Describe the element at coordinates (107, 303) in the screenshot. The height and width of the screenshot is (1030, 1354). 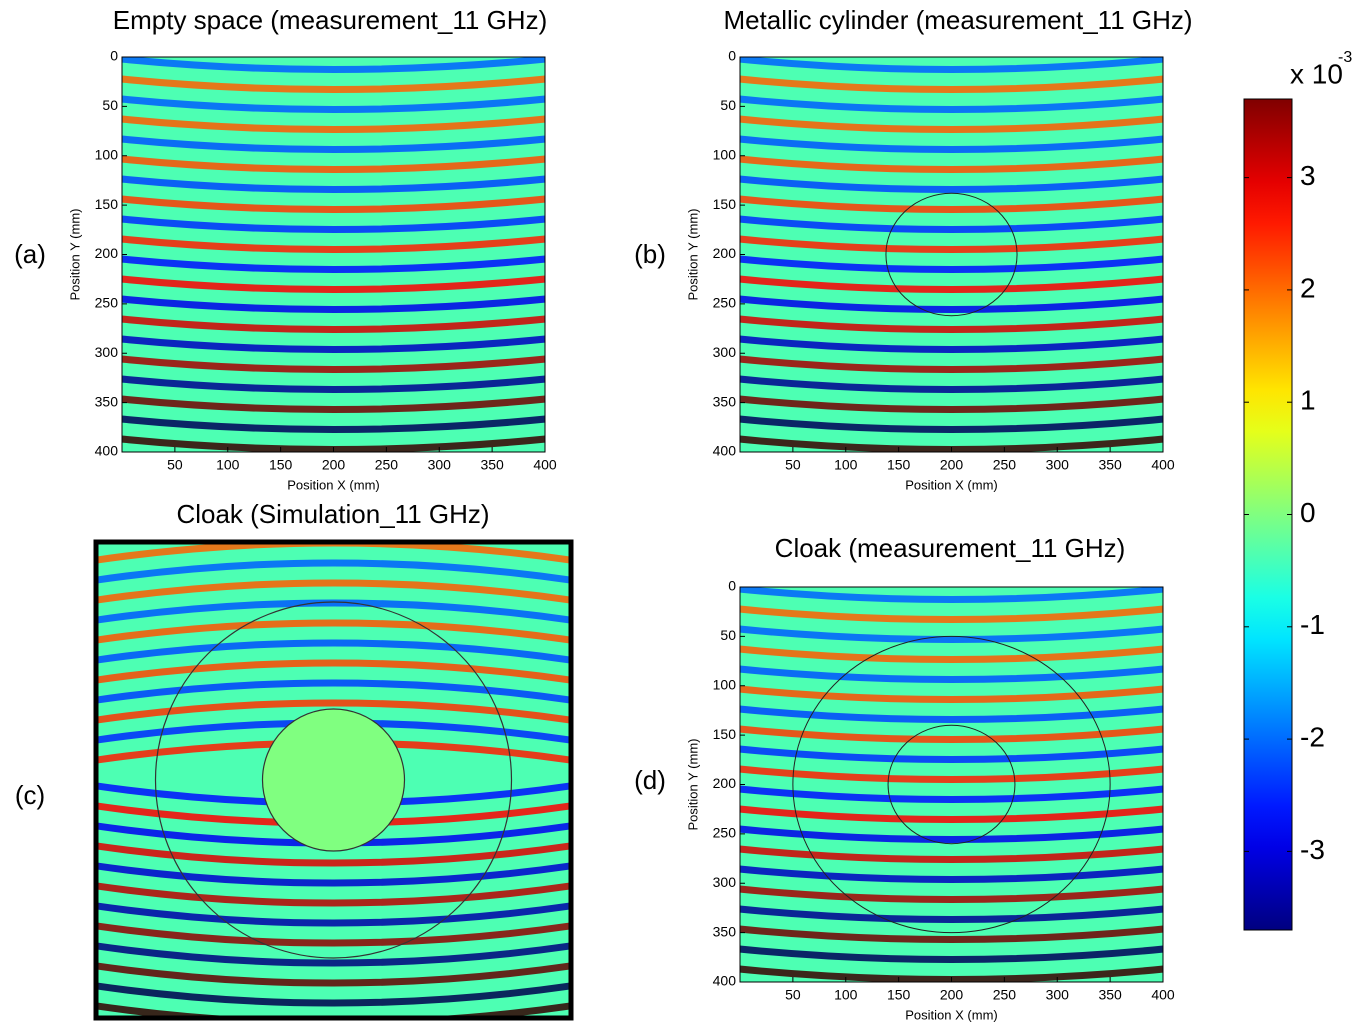
I see `y-tick-label: 250` at that location.